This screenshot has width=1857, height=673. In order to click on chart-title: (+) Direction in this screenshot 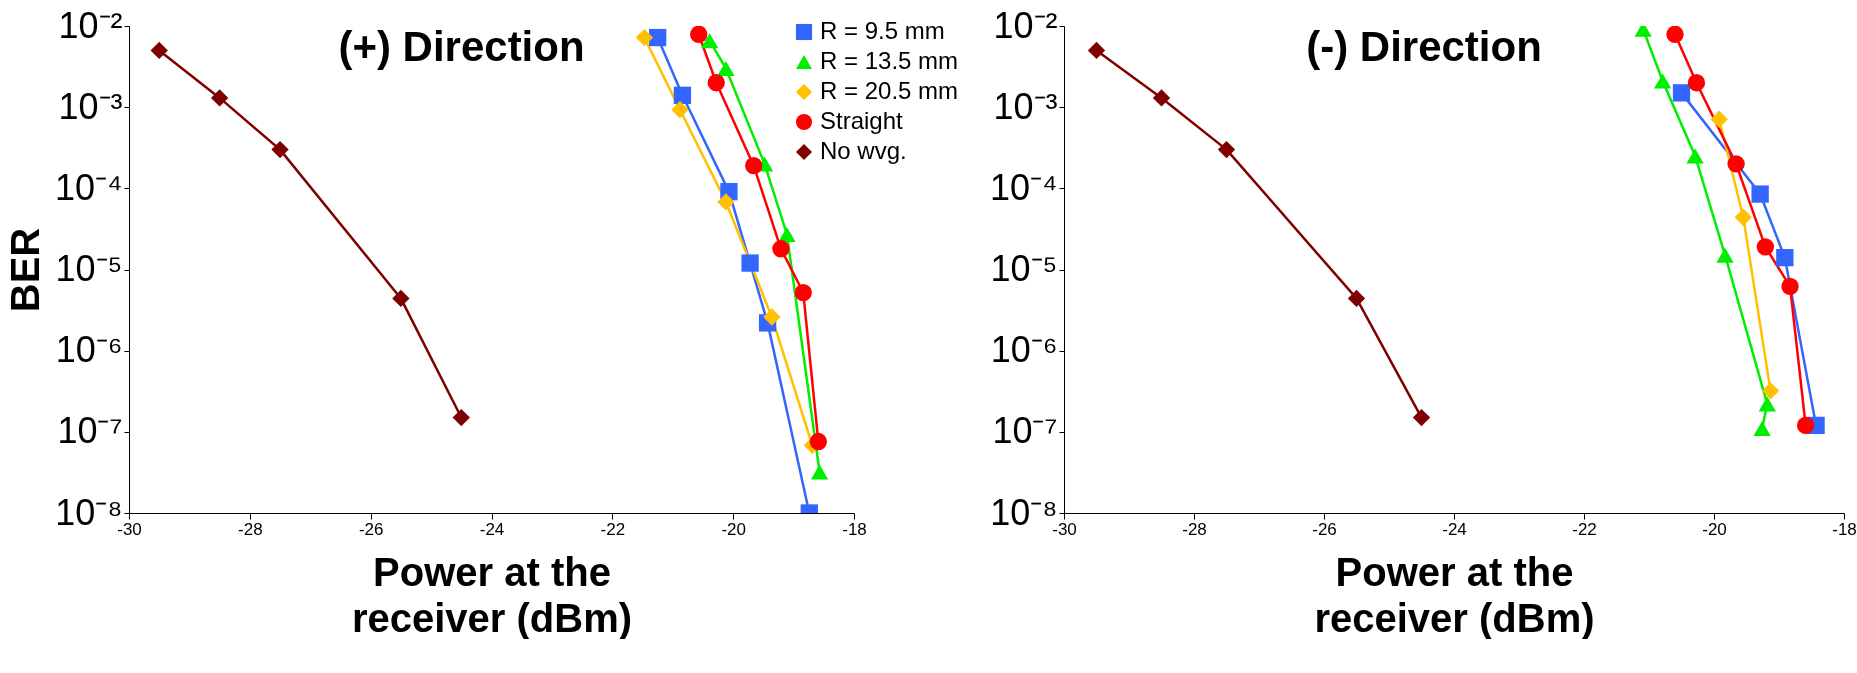, I will do `click(461, 46)`.